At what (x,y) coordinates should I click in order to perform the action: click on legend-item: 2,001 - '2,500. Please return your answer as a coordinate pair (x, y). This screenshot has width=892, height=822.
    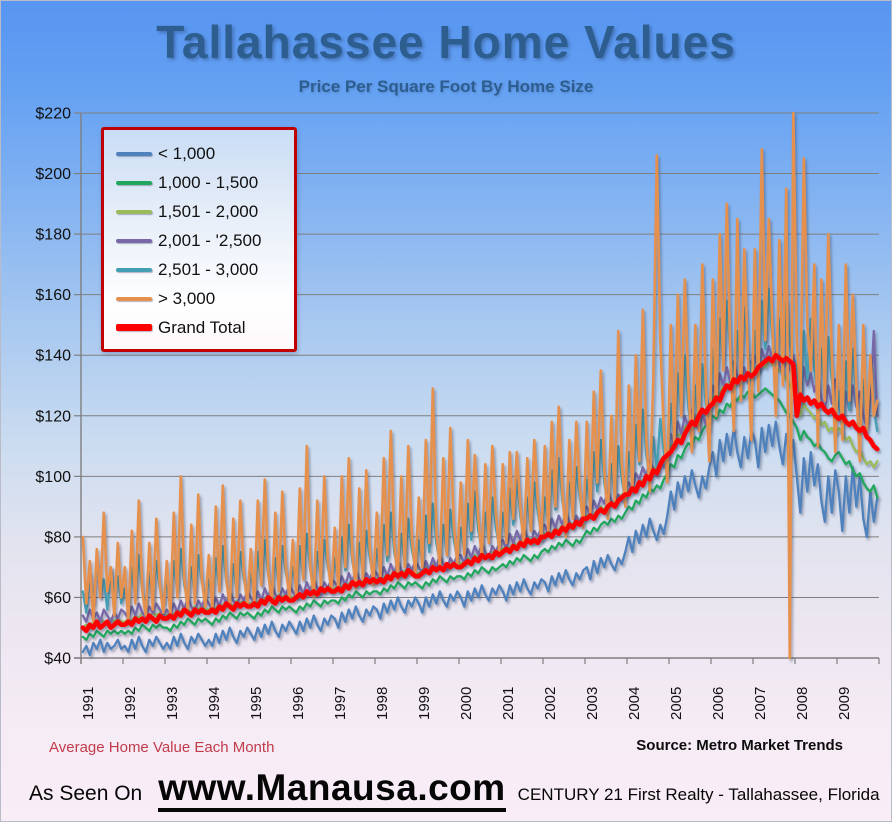
    Looking at the image, I should click on (200, 240).